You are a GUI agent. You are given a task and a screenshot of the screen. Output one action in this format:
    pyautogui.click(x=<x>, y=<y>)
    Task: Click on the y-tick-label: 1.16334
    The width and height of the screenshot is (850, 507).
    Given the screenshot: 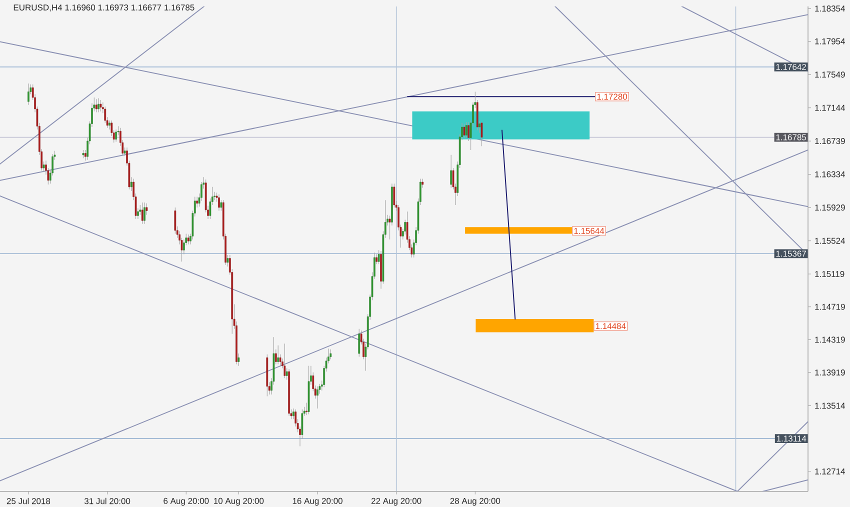 What is the action you would take?
    pyautogui.click(x=830, y=174)
    